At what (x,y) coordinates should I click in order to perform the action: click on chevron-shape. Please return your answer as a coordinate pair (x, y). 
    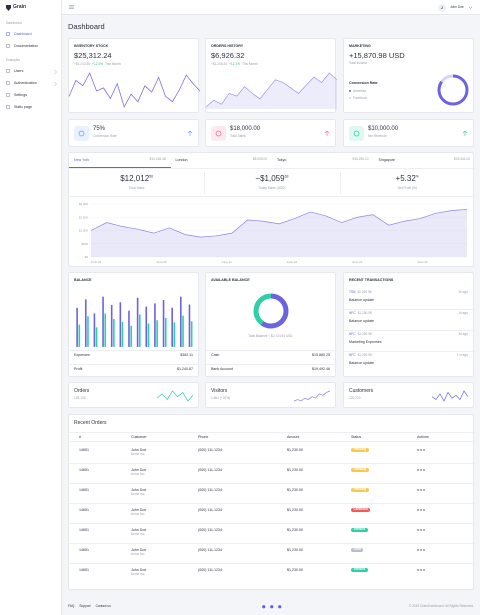
    Looking at the image, I should click on (55, 83).